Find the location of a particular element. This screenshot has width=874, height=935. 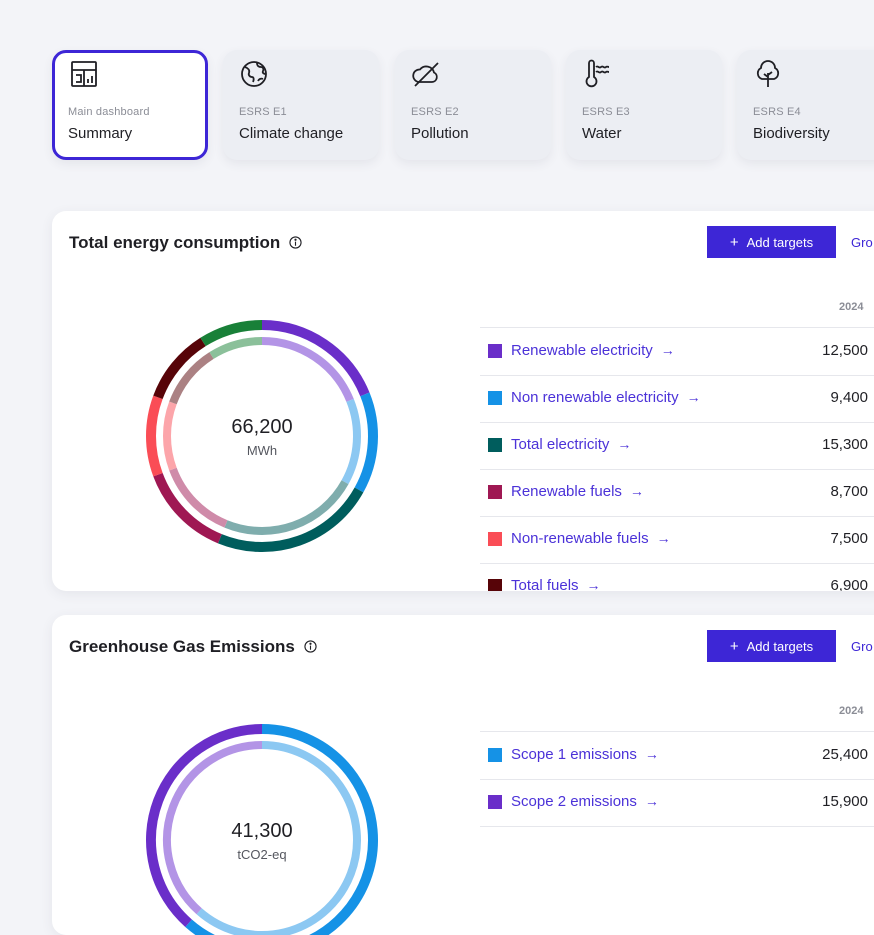

tab-sub: ESRS E4 is located at coordinates (777, 112).